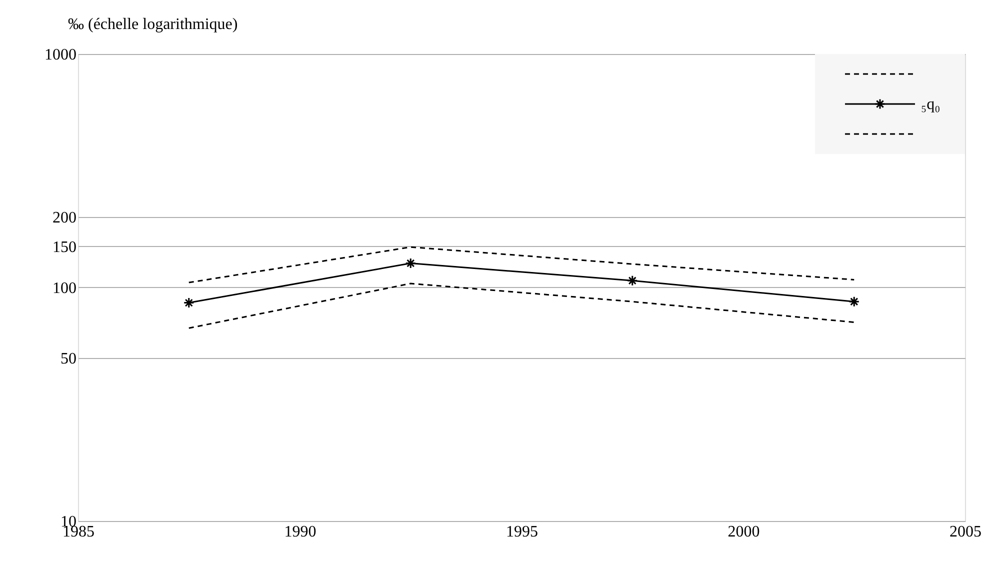  Describe the element at coordinates (522, 532) in the screenshot. I see `x-tick-label: 1995` at that location.